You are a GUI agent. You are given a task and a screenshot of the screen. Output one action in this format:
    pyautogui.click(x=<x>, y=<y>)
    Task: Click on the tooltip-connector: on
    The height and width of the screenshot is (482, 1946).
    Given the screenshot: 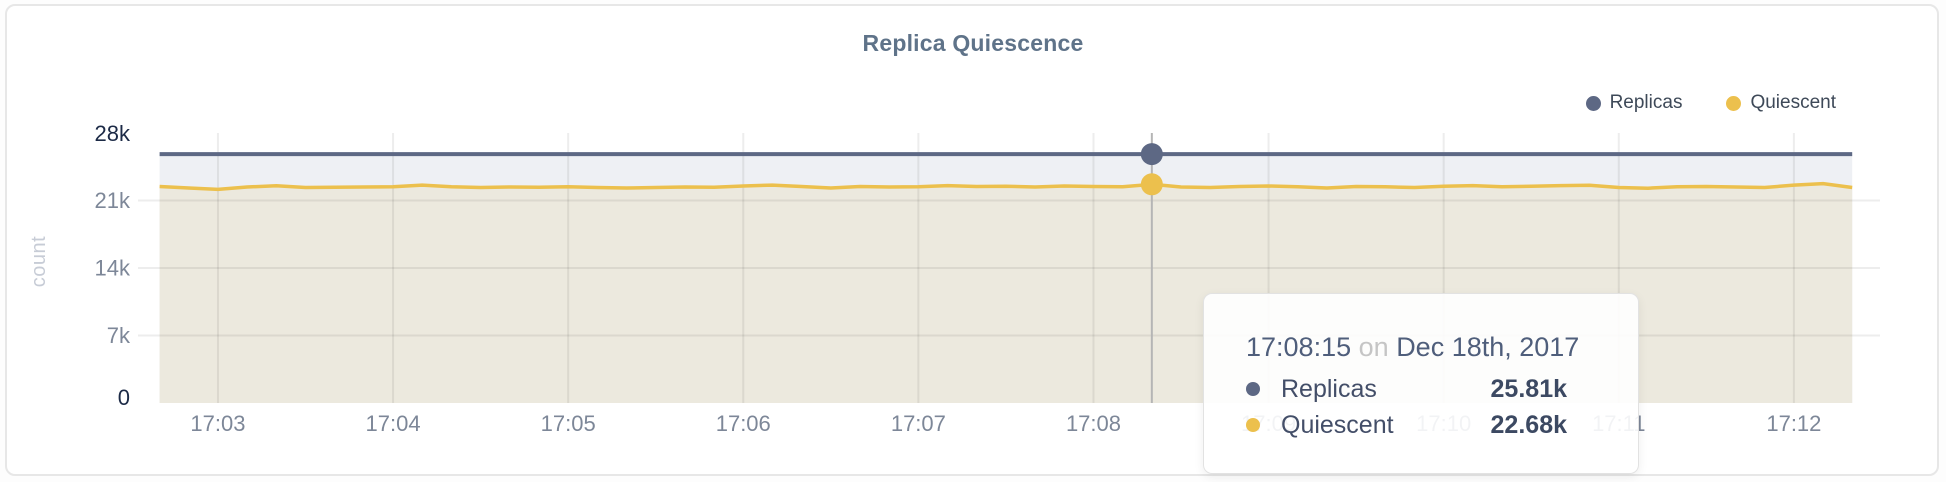 What is the action you would take?
    pyautogui.click(x=1373, y=347)
    